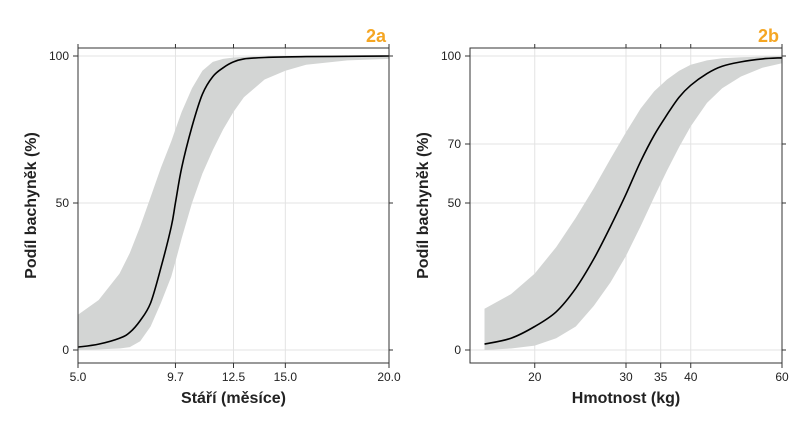  What do you see at coordinates (78, 377) in the screenshot?
I see `x-tick-label: 5.0` at bounding box center [78, 377].